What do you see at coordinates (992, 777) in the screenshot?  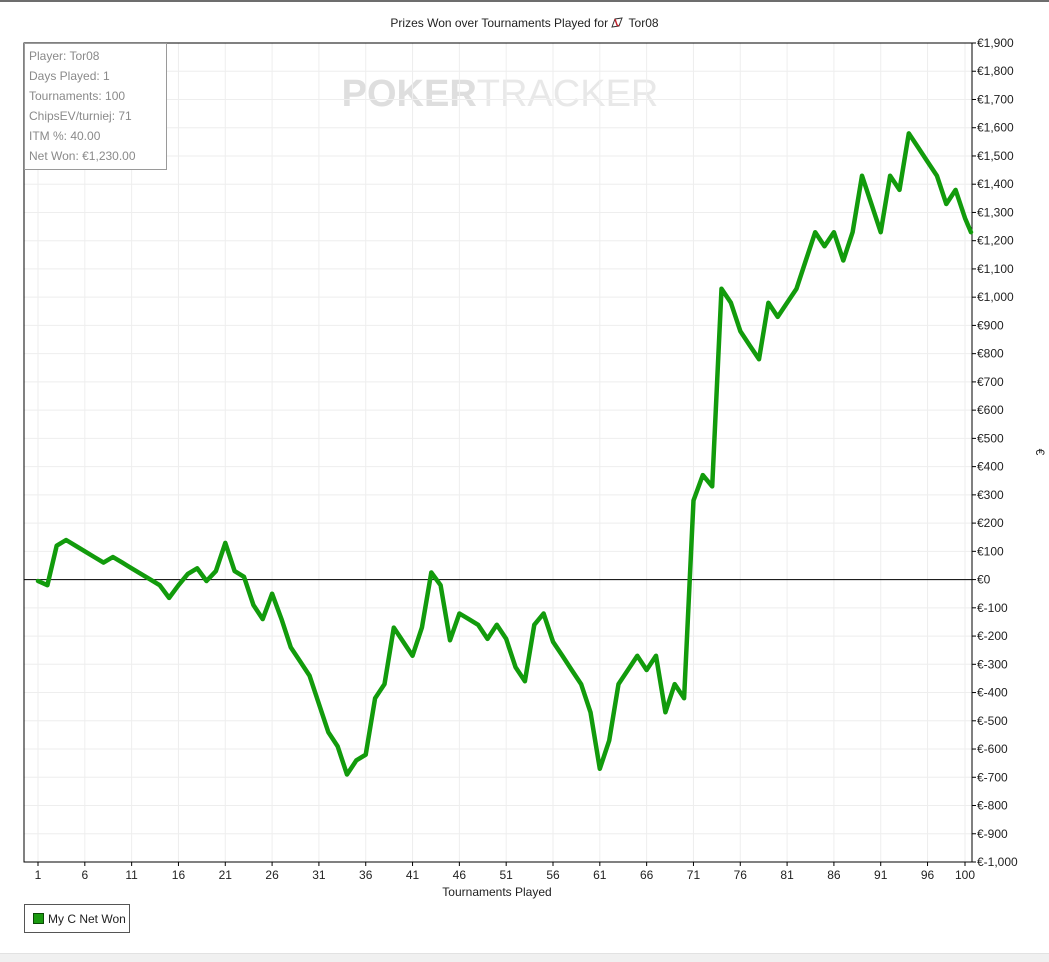 I see `y-tick-label: €-700` at bounding box center [992, 777].